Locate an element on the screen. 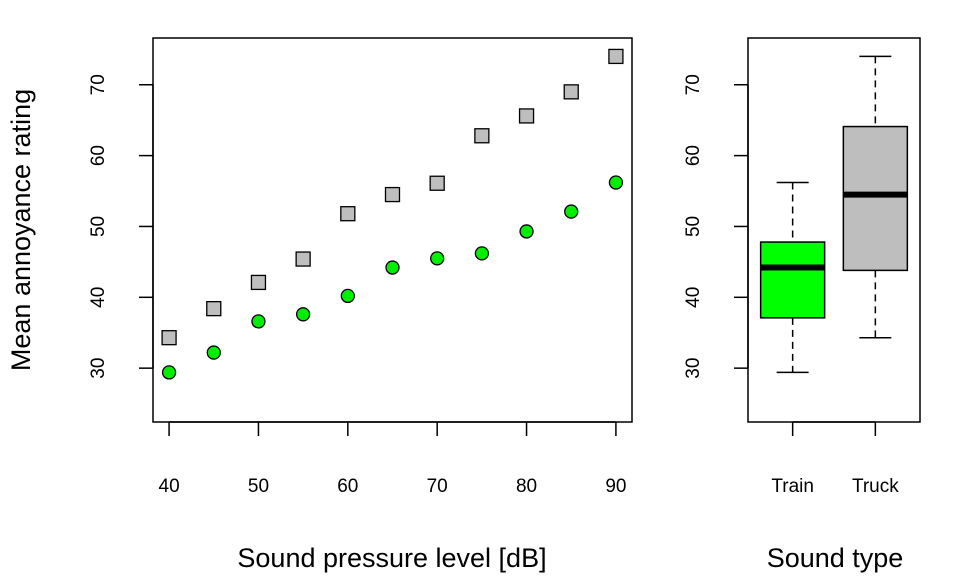  boxplot-y-tick-label: 50 is located at coordinates (693, 226).